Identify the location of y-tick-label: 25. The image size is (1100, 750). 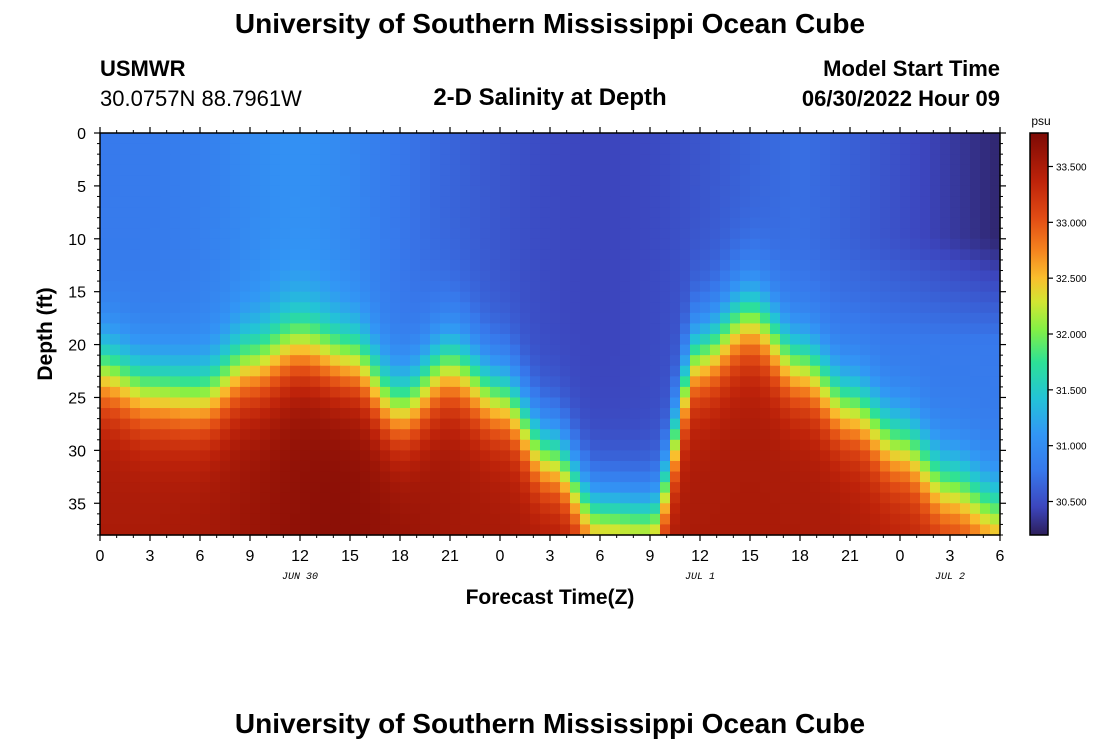
(77, 398).